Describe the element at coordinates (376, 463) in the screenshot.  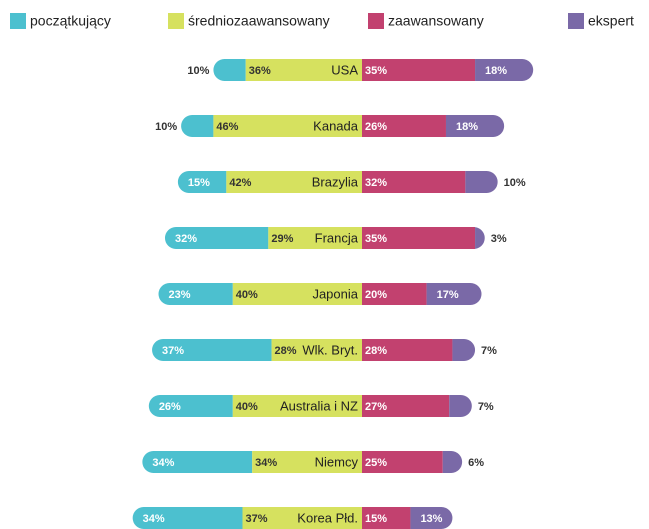
I see `value-label: 25%` at that location.